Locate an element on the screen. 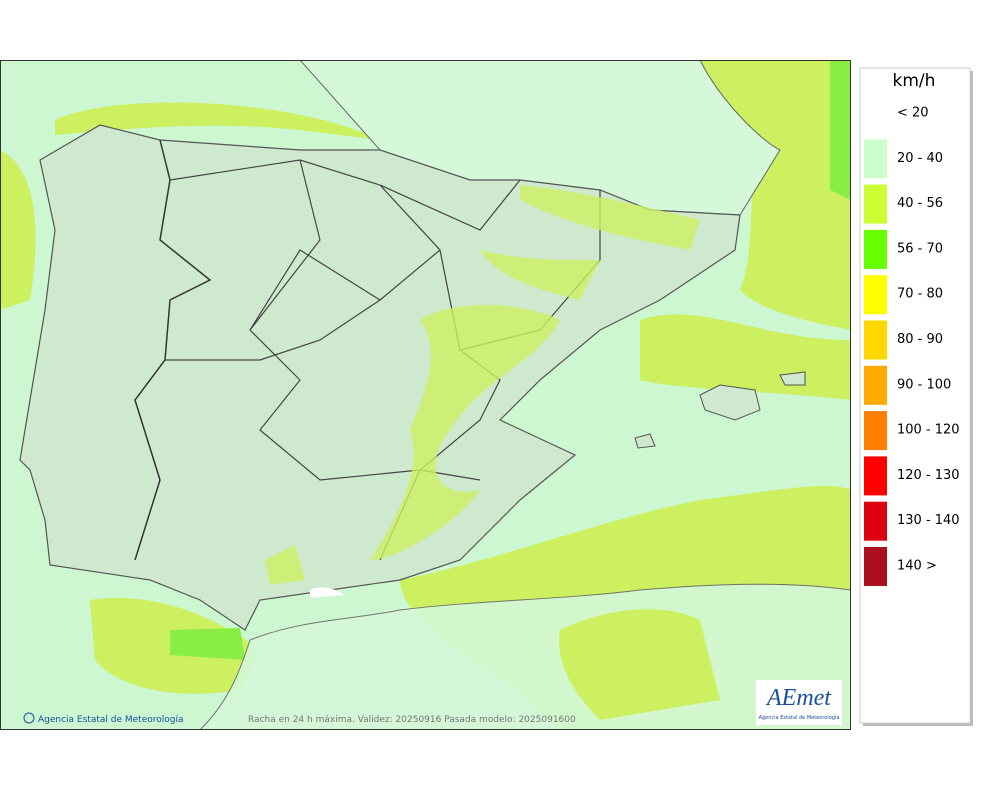 The height and width of the screenshot is (790, 1000). logo-subtitle: Agencia Estatal de Meteorología is located at coordinates (799, 717).